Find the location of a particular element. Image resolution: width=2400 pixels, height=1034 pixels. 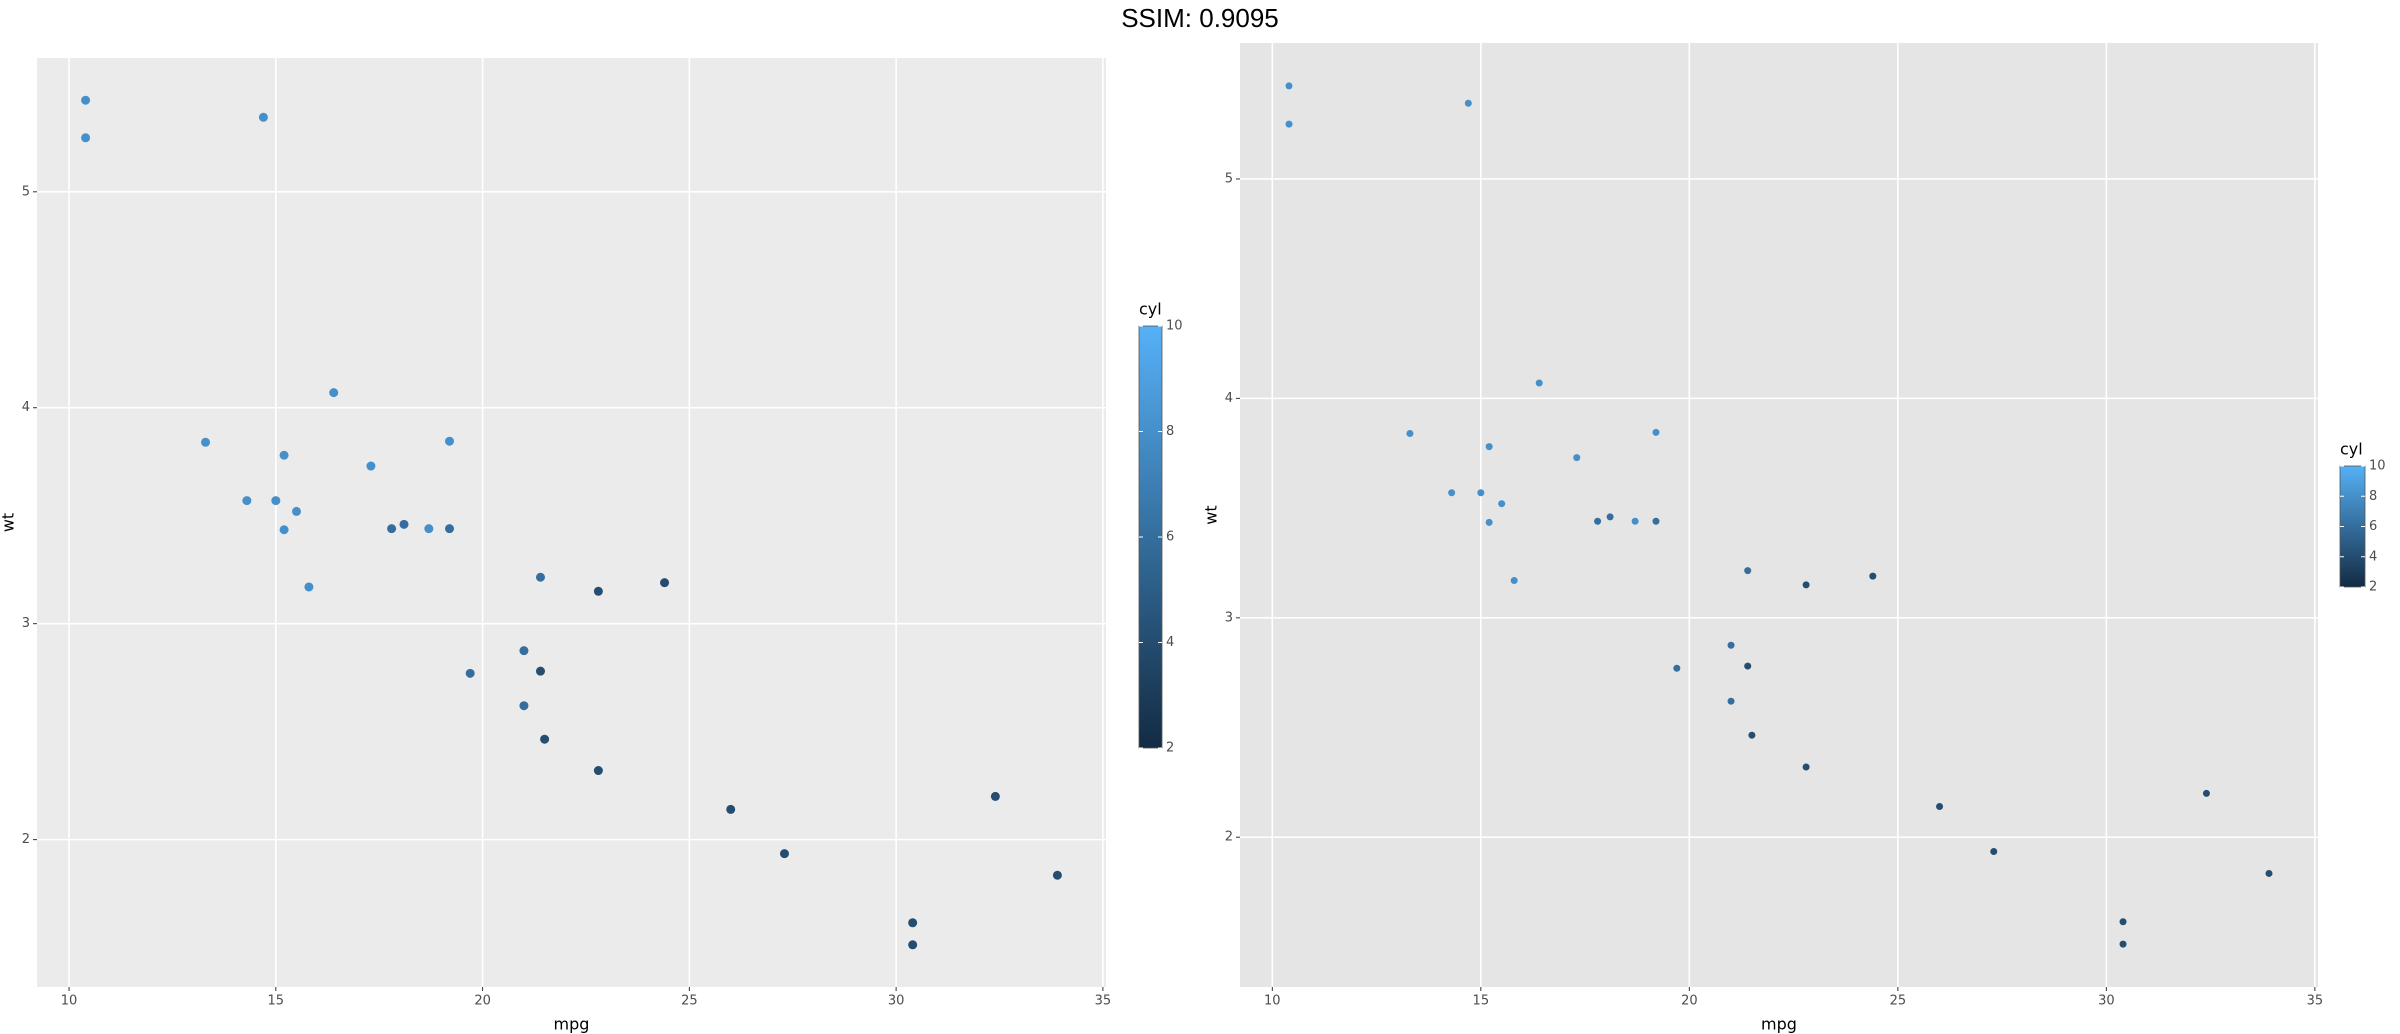

figure-title: SSIM: 0.9095 is located at coordinates (1200, 18).